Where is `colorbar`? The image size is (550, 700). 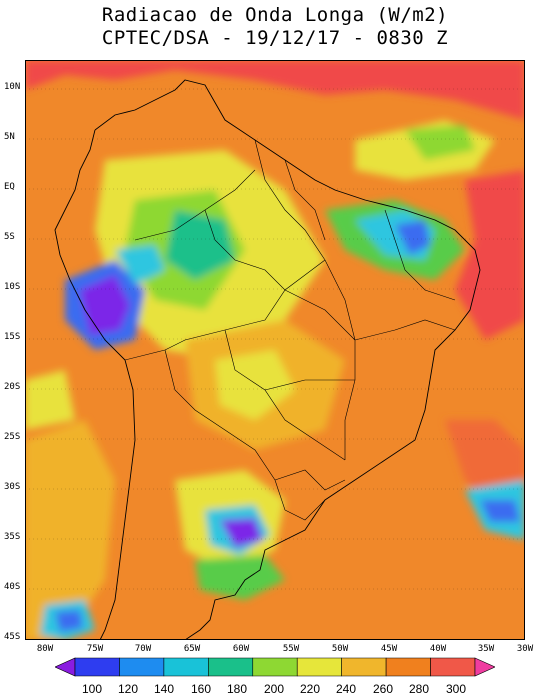 colorbar is located at coordinates (275, 667).